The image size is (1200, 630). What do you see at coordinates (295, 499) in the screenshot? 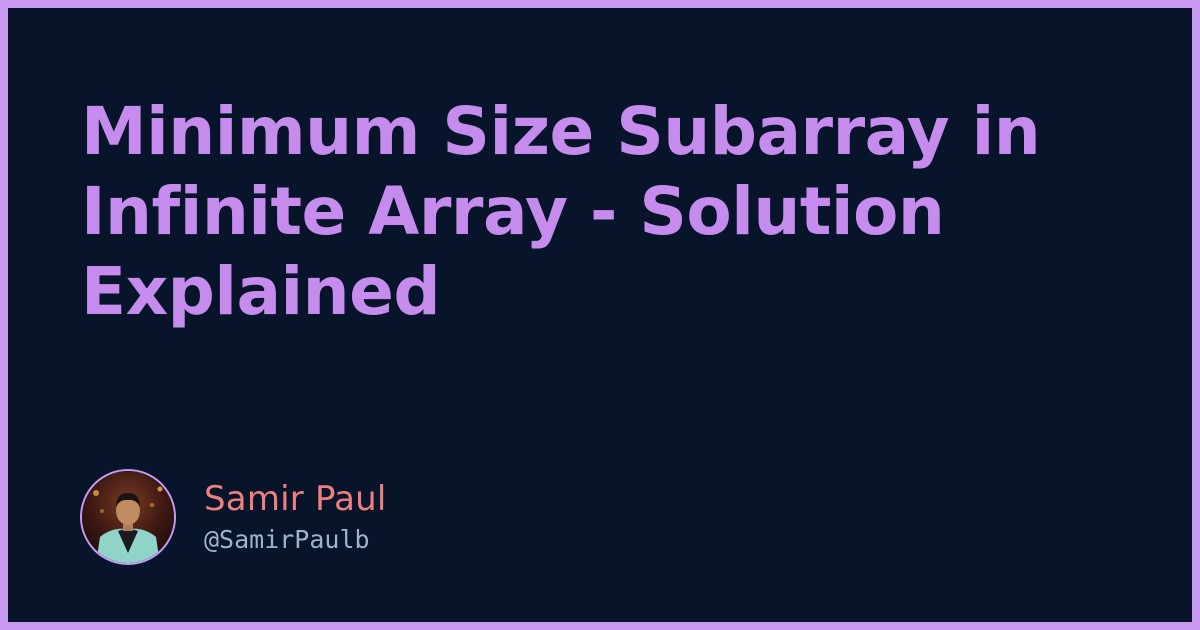
I see `author-name: Samir Paul` at bounding box center [295, 499].